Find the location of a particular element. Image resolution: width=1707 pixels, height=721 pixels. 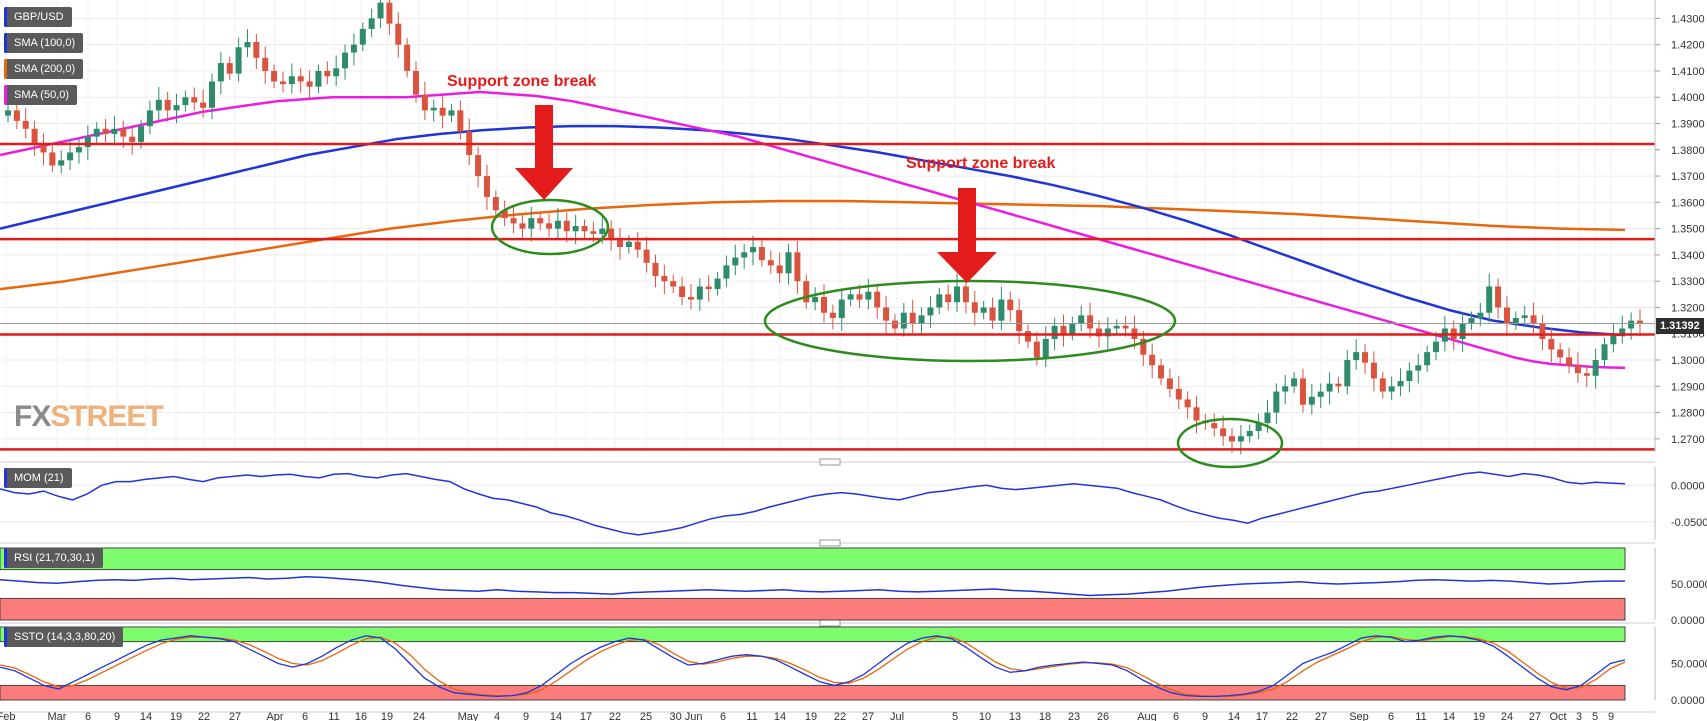

ssto-d-line is located at coordinates (813, 666).